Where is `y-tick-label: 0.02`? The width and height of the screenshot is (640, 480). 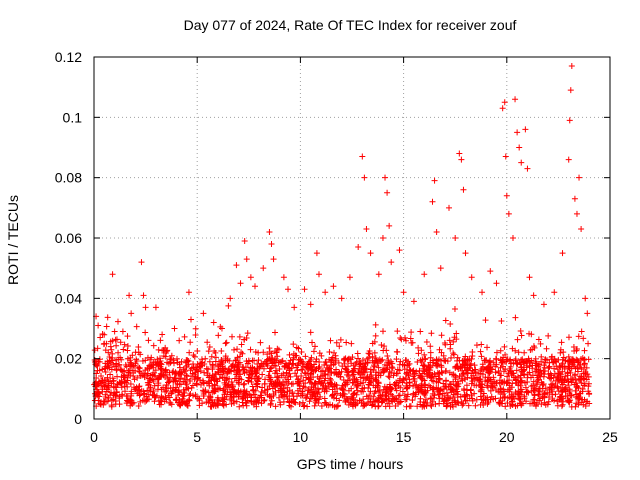 y-tick-label: 0.02 is located at coordinates (68, 359).